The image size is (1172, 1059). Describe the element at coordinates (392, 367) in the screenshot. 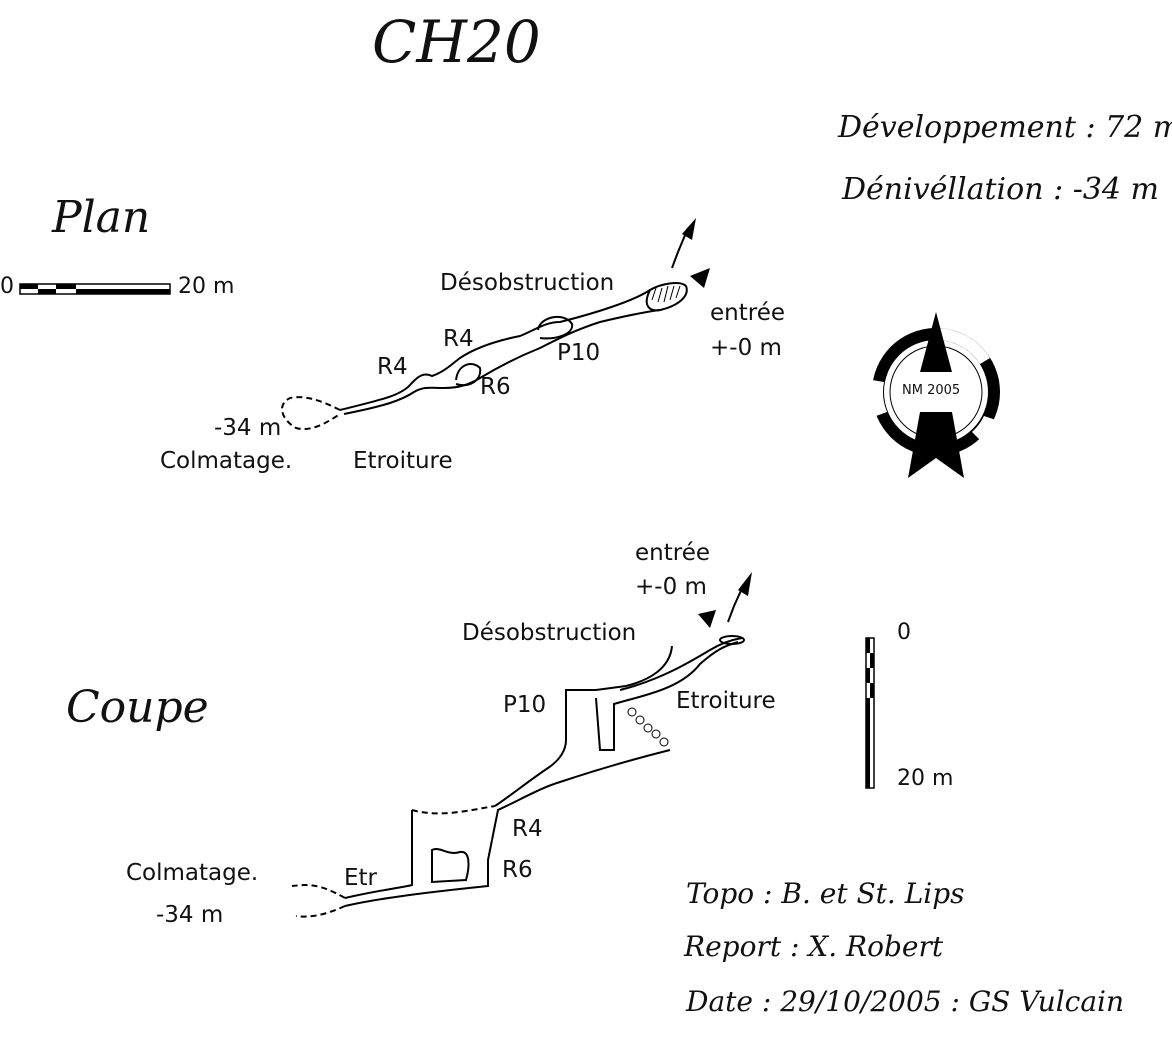

I see `plan-label-r4-lower: R4` at that location.